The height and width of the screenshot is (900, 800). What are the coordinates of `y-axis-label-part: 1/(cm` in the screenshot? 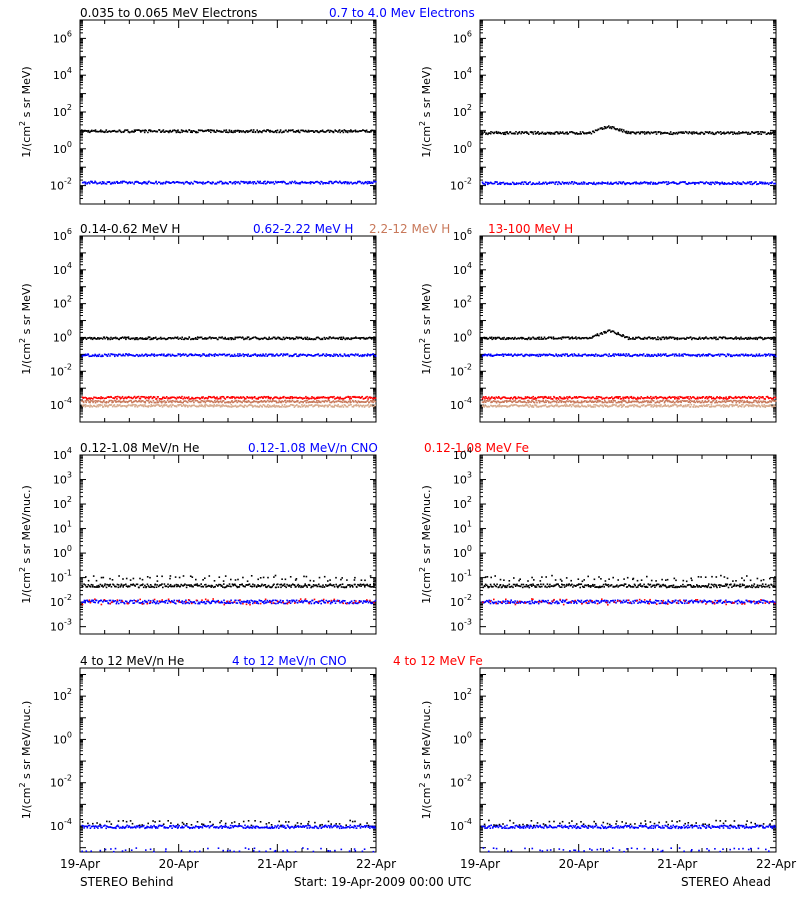 It's located at (26, 359).